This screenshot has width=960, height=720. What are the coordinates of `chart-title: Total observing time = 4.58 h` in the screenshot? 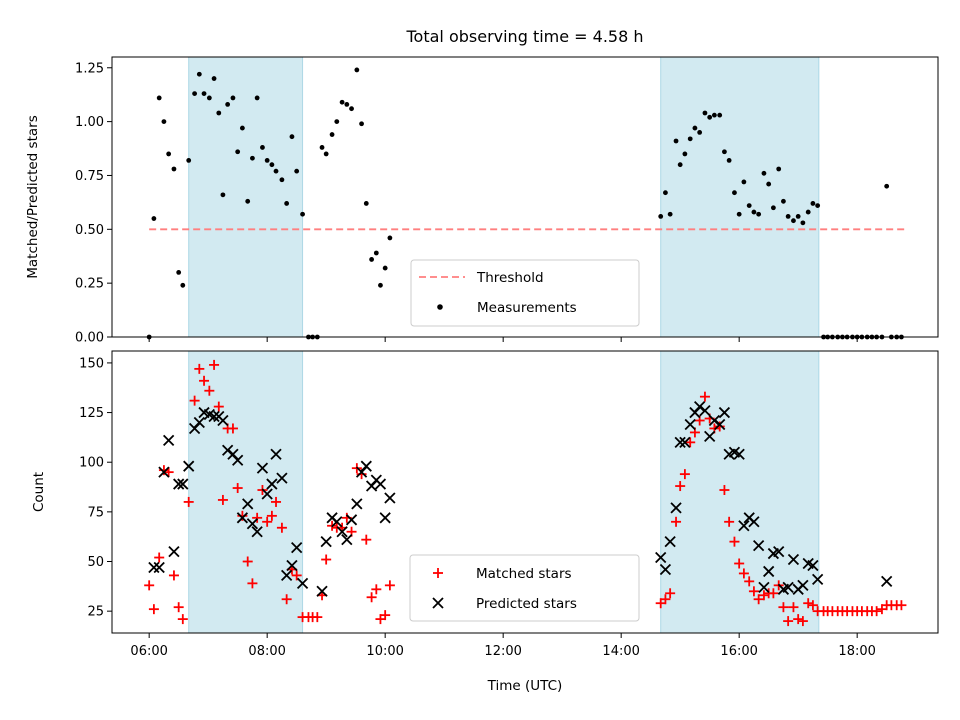 It's located at (524, 36).